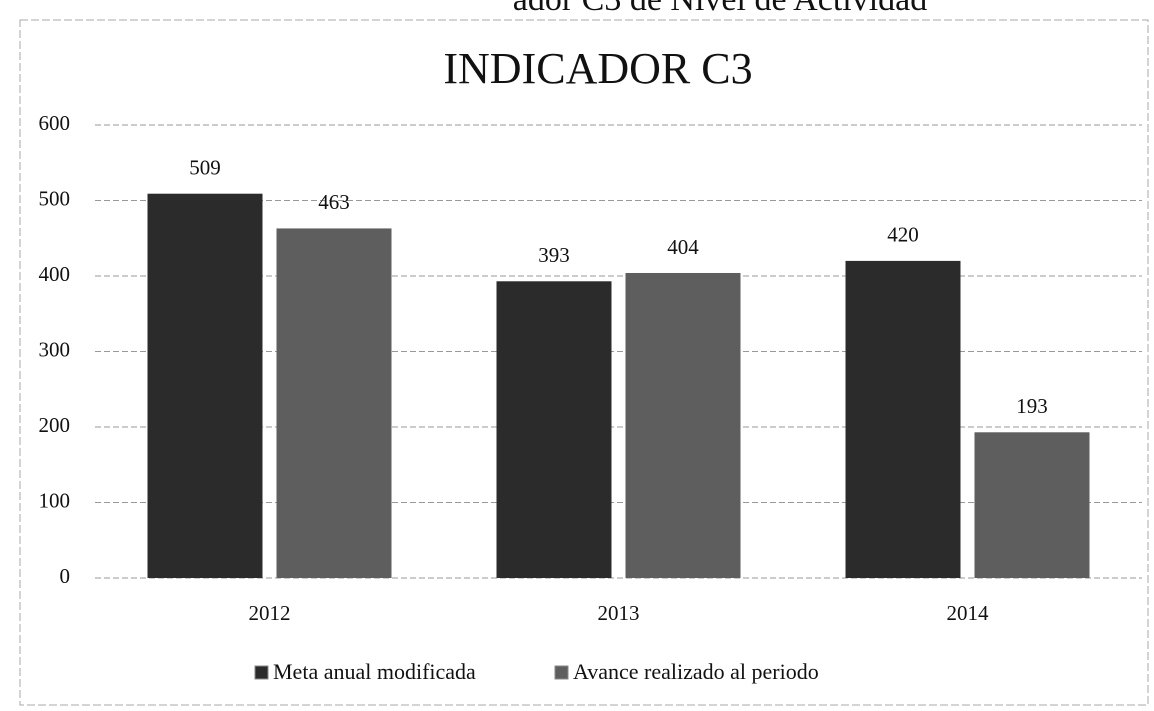 The image size is (1154, 711). What do you see at coordinates (334, 202) in the screenshot?
I see `value-label: 463` at bounding box center [334, 202].